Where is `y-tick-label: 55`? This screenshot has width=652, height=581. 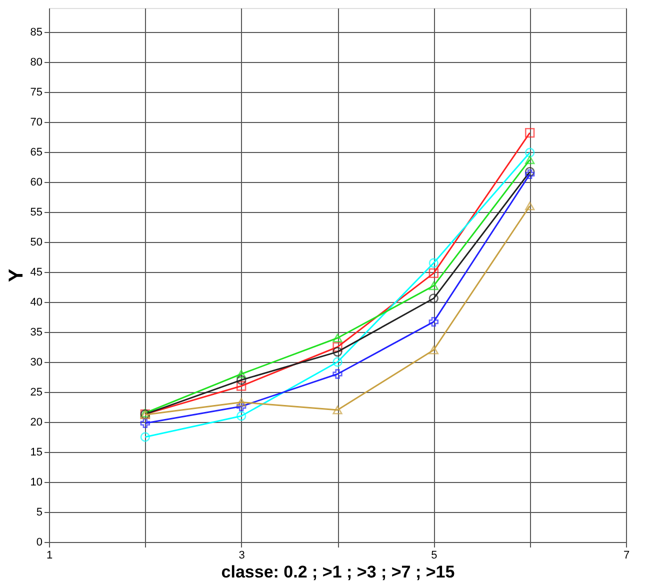 y-tick-label: 55 is located at coordinates (36, 212).